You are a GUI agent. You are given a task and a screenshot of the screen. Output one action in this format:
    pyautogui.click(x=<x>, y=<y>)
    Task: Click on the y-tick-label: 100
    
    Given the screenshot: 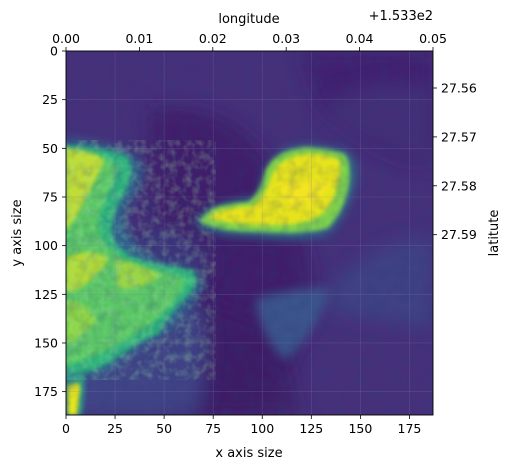 What is the action you would take?
    pyautogui.click(x=46, y=245)
    